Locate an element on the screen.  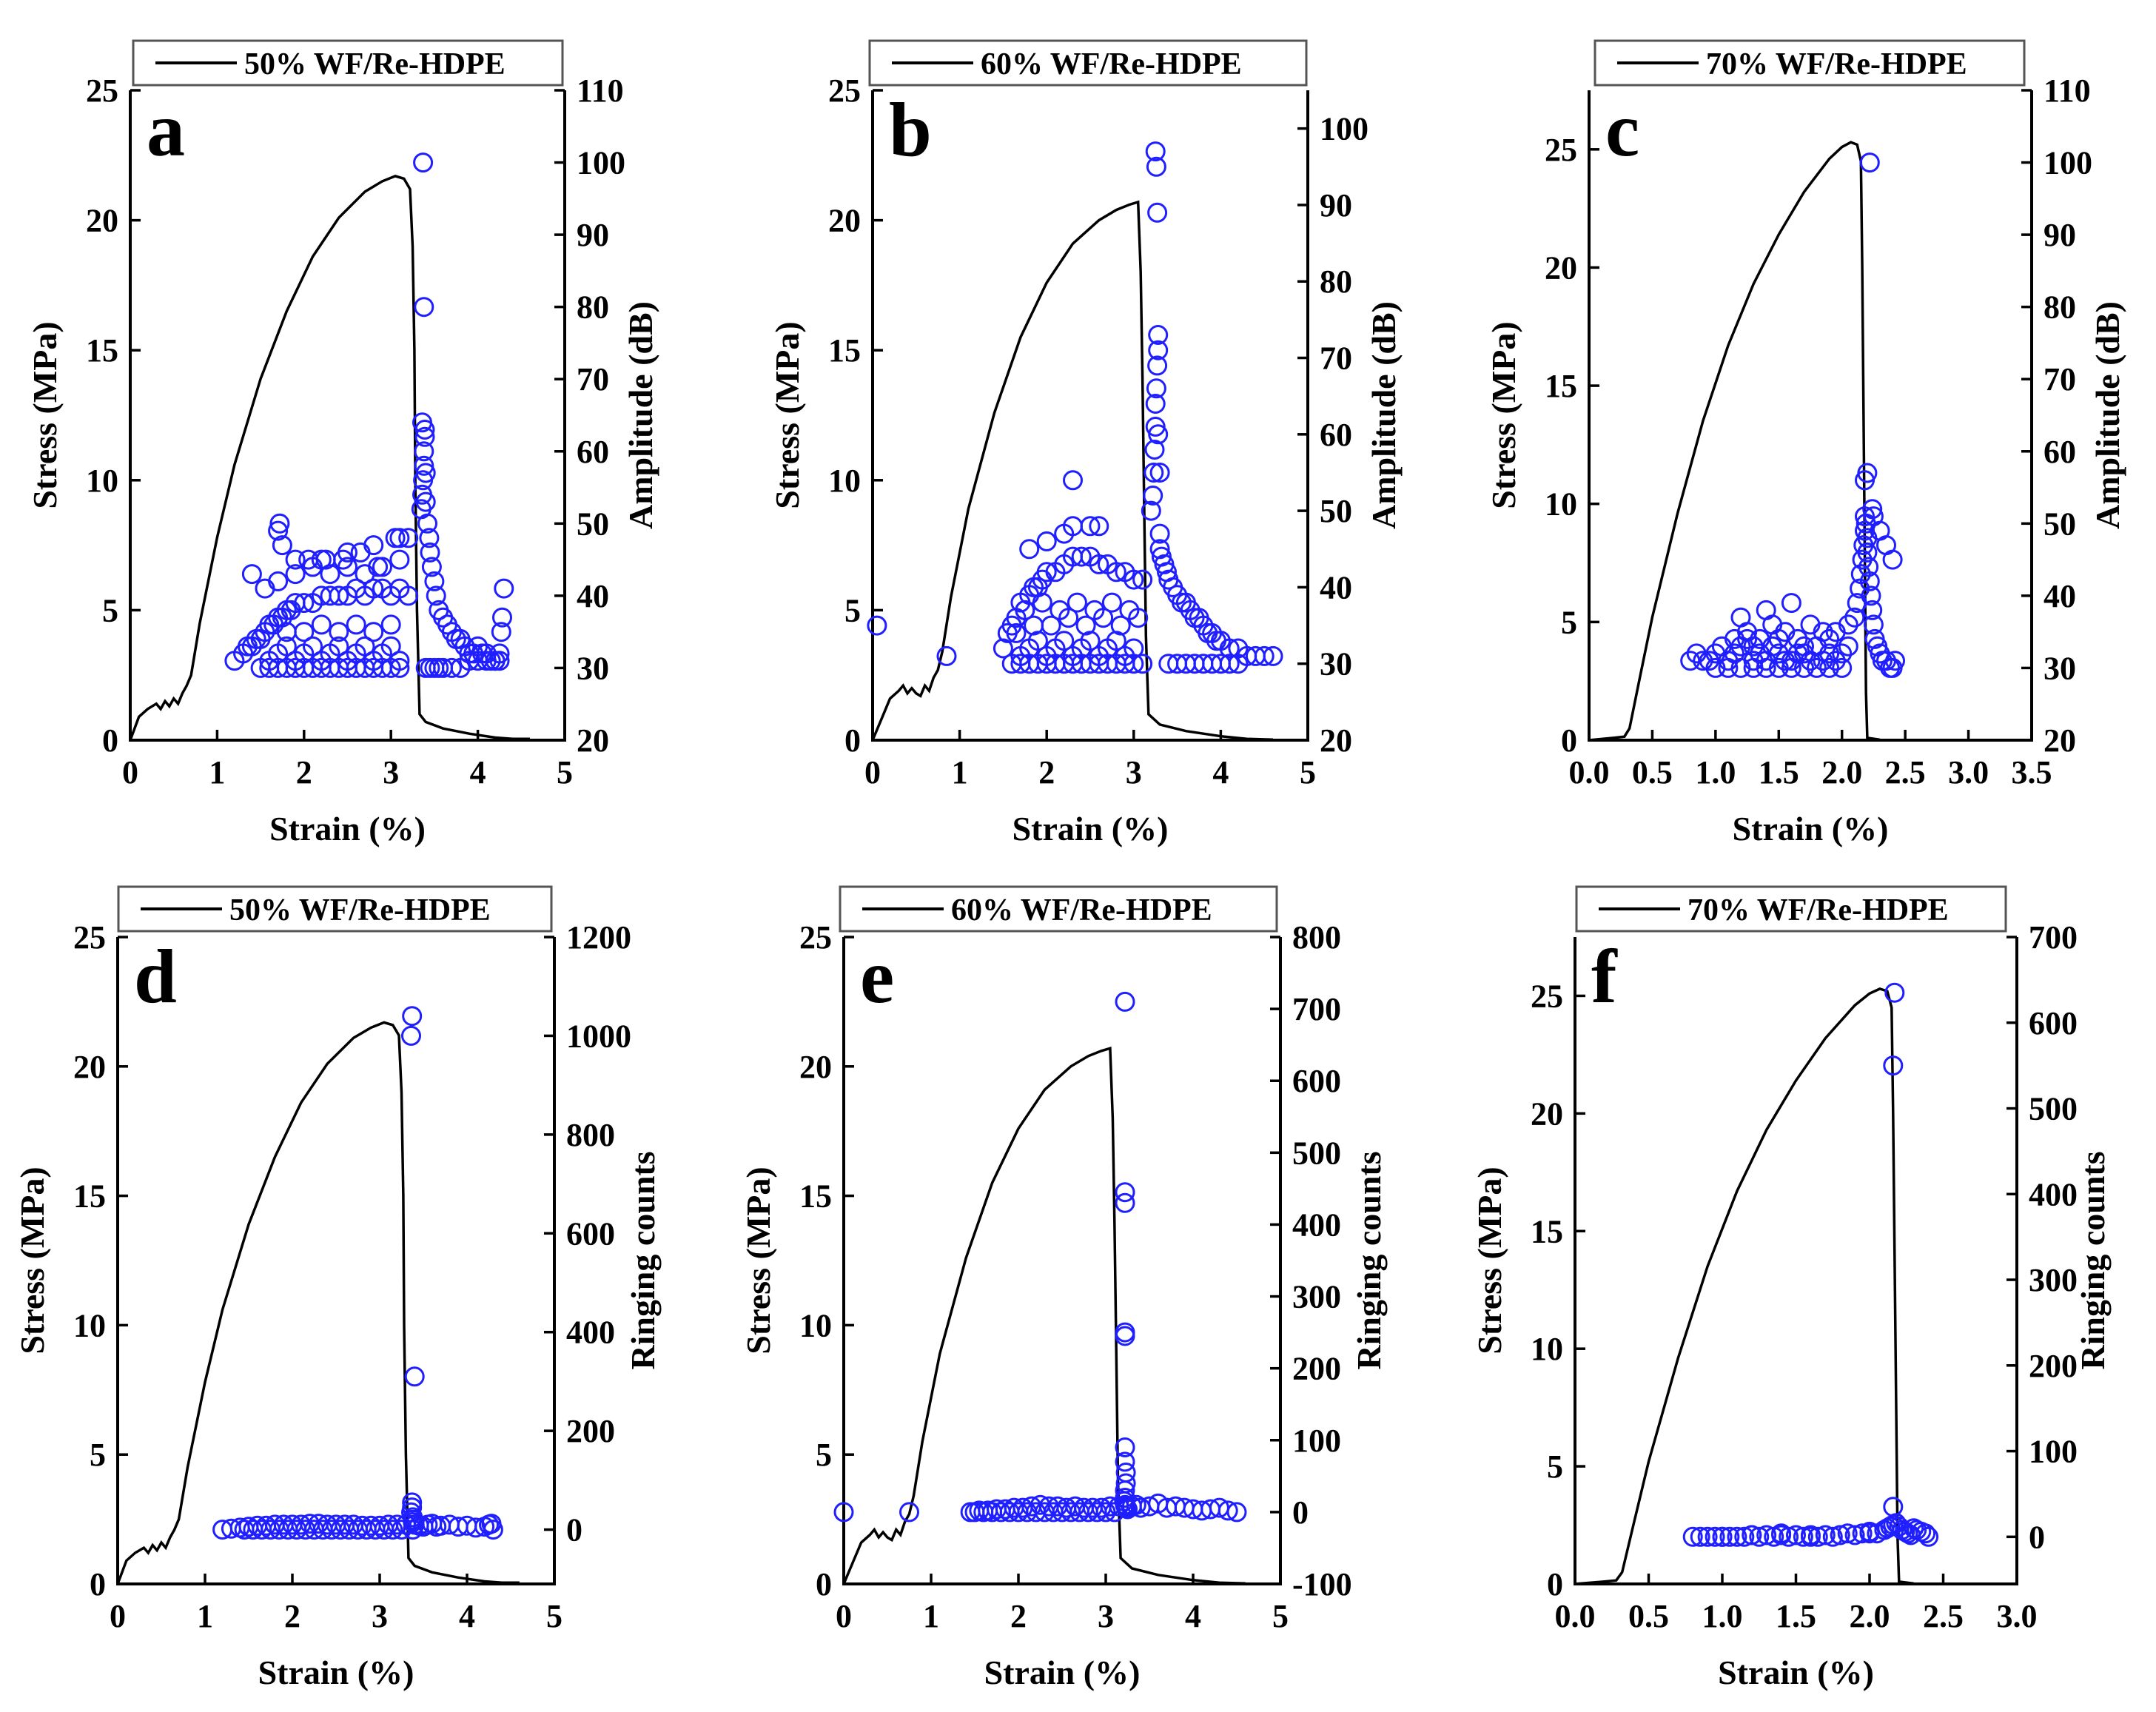
y2-axis-title: Ringing counts is located at coordinates (1369, 1260).